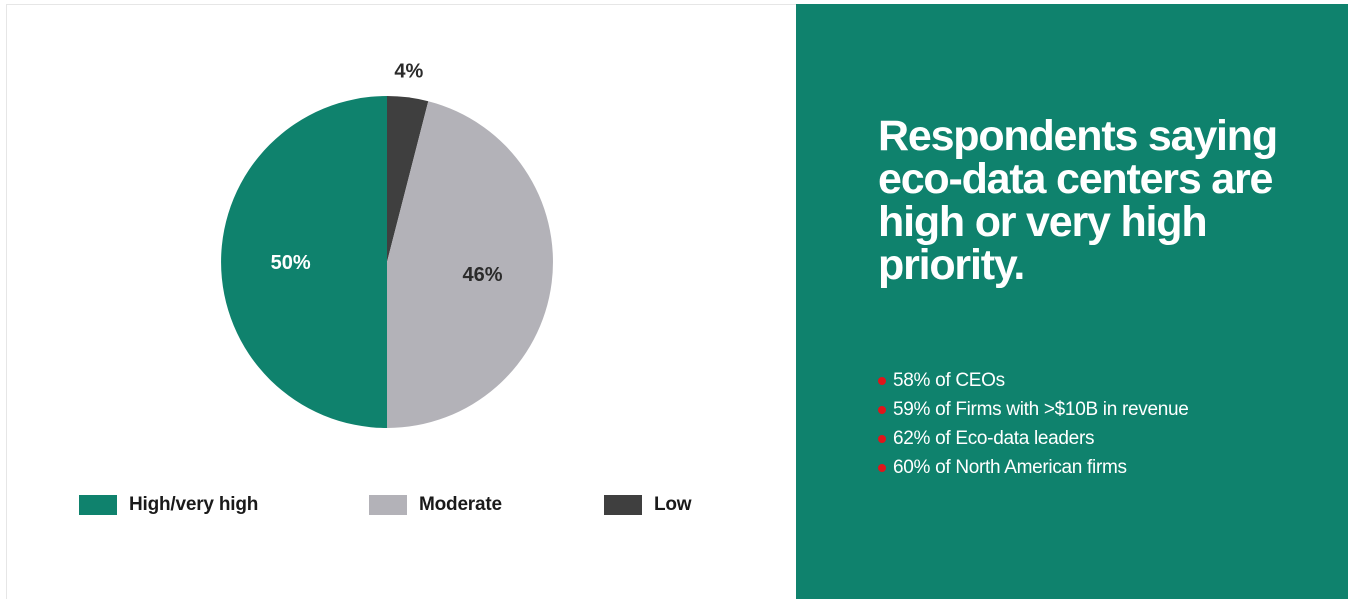 This screenshot has height=599, width=1351. Describe the element at coordinates (408, 71) in the screenshot. I see `data-label-low: 4%` at that location.